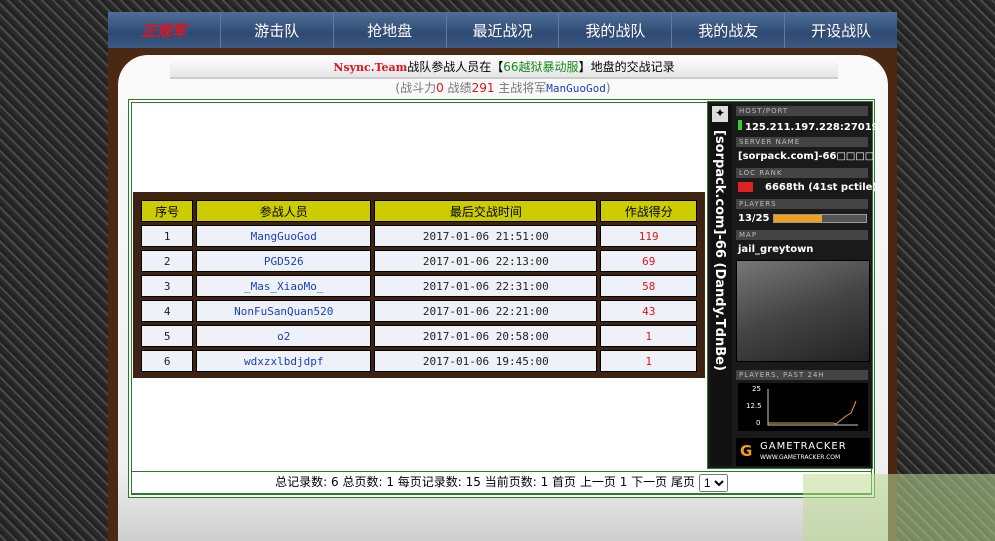  What do you see at coordinates (564, 482) in the screenshot?
I see `first-page-link: 首页` at bounding box center [564, 482].